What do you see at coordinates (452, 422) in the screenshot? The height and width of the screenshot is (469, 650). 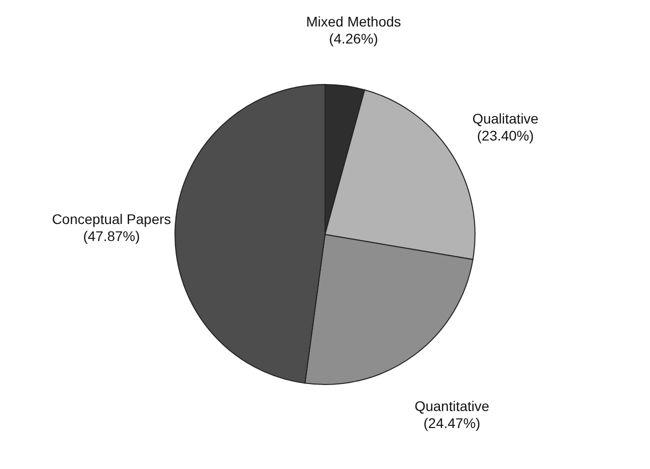 I see `data-label: (24.47%)` at bounding box center [452, 422].